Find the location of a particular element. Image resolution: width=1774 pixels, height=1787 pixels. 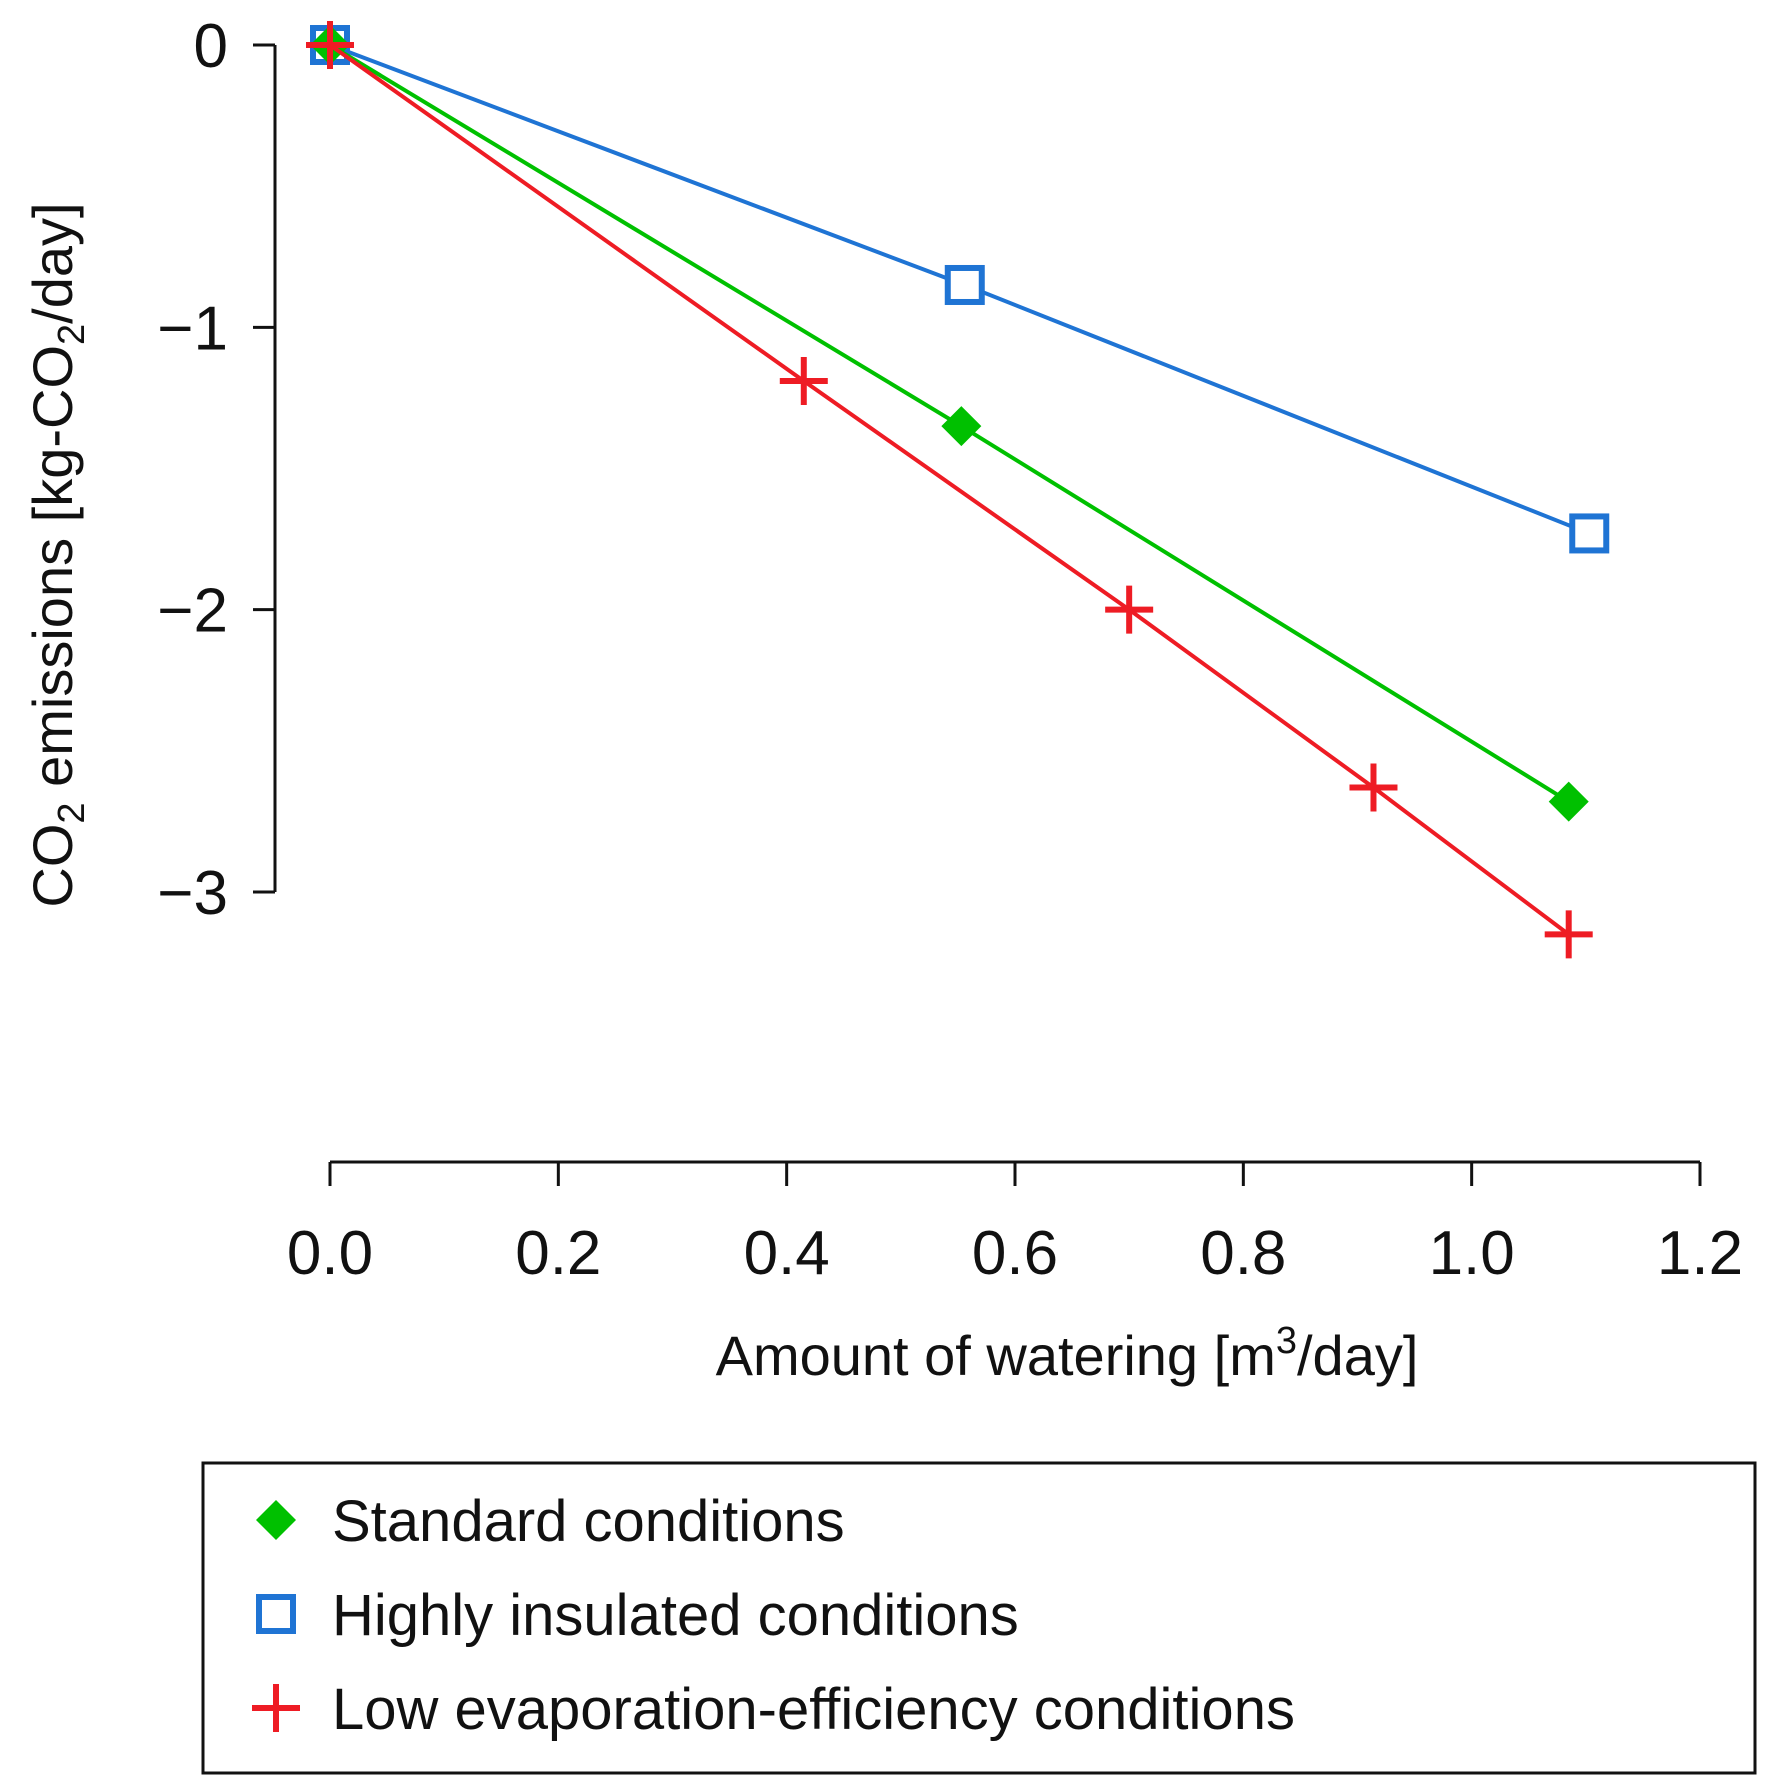

legend-diamond-icon-shape is located at coordinates (276, 1520).